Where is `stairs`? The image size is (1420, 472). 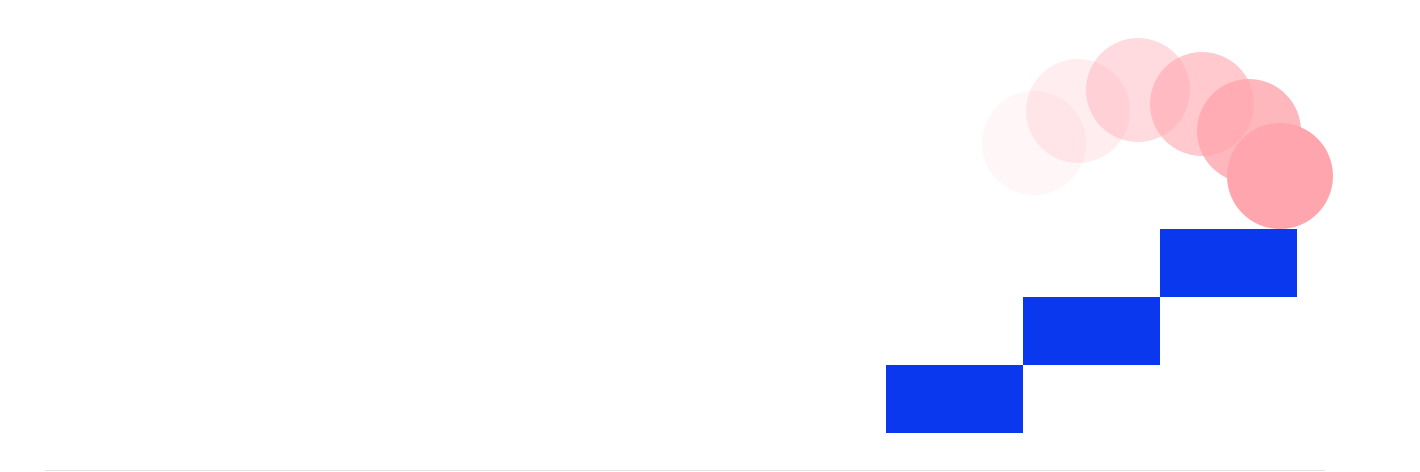 stairs is located at coordinates (1091, 331).